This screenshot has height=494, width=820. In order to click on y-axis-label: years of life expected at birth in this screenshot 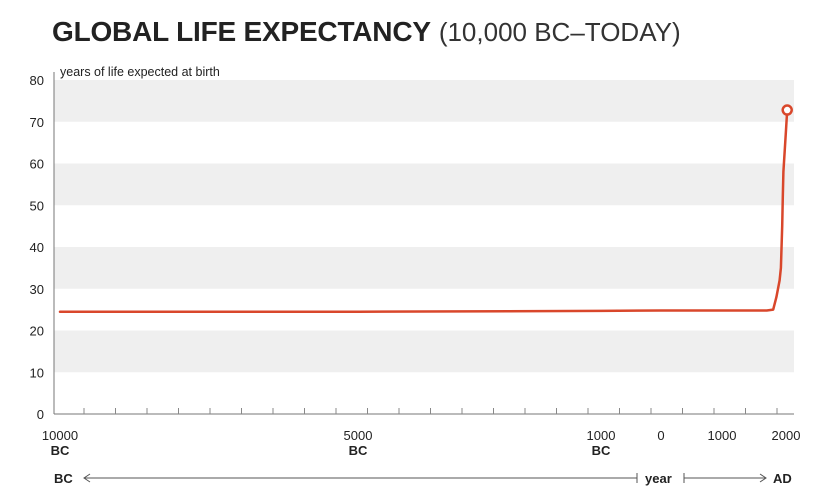, I will do `click(140, 72)`.